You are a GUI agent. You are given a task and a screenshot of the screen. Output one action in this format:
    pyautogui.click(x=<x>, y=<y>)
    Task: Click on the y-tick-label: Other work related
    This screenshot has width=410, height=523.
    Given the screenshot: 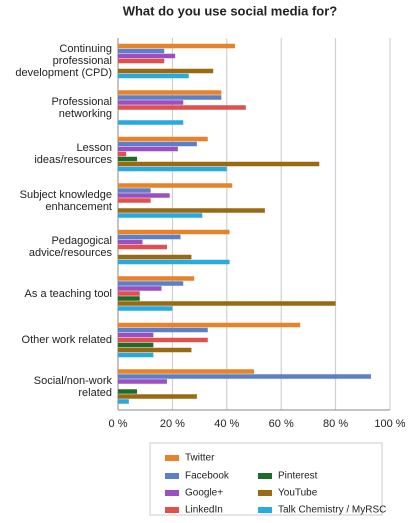 What is the action you would take?
    pyautogui.click(x=66, y=340)
    